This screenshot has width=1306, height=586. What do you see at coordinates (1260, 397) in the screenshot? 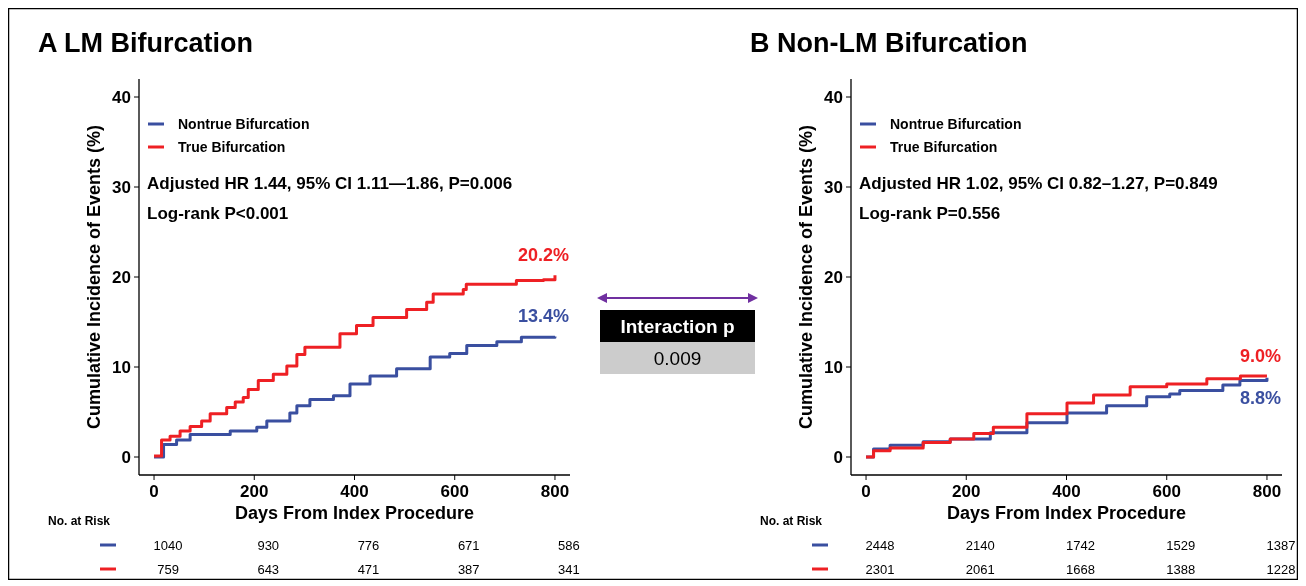
I see `data-label: 8.8%` at bounding box center [1260, 397].